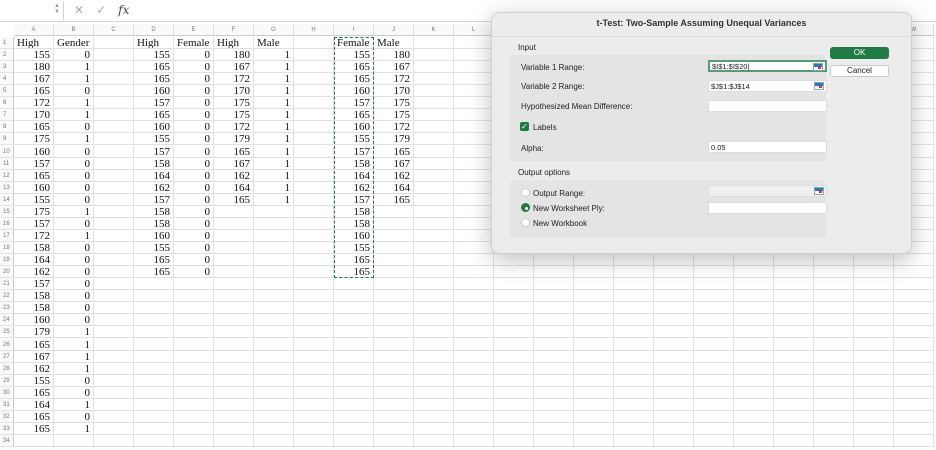  What do you see at coordinates (274, 139) in the screenshot?
I see `cell-G9: 1` at bounding box center [274, 139].